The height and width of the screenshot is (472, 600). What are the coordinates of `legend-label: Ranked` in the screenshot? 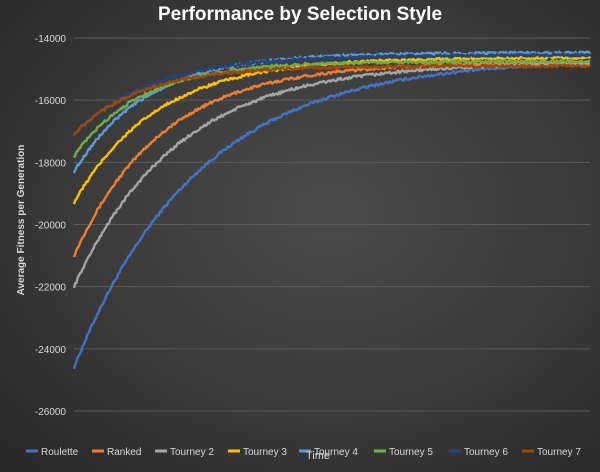 It's located at (124, 452).